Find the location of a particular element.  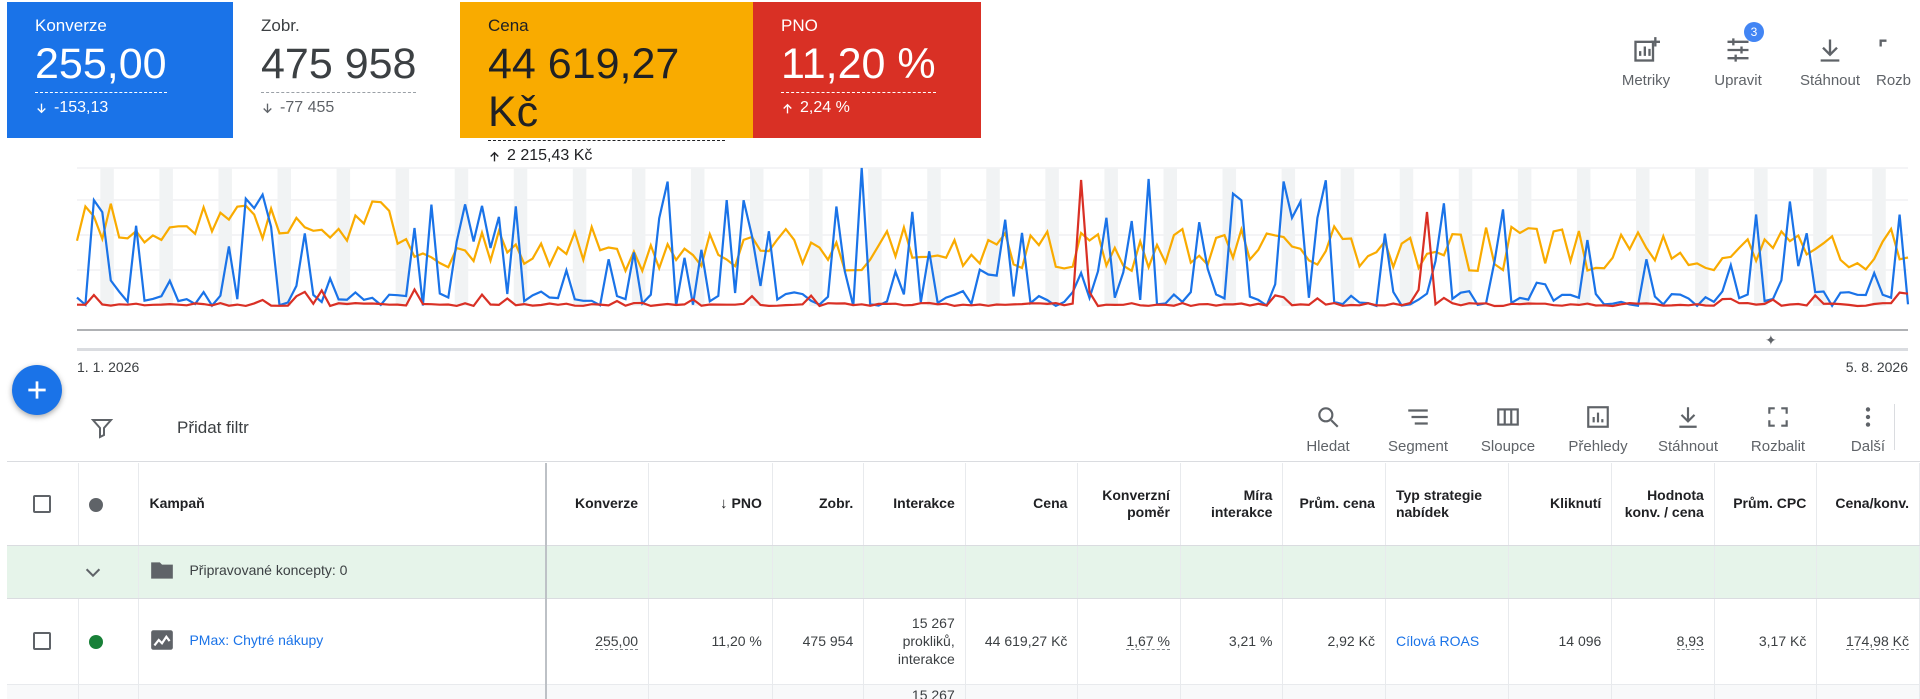

reports-button: Přehledy is located at coordinates (1598, 429).